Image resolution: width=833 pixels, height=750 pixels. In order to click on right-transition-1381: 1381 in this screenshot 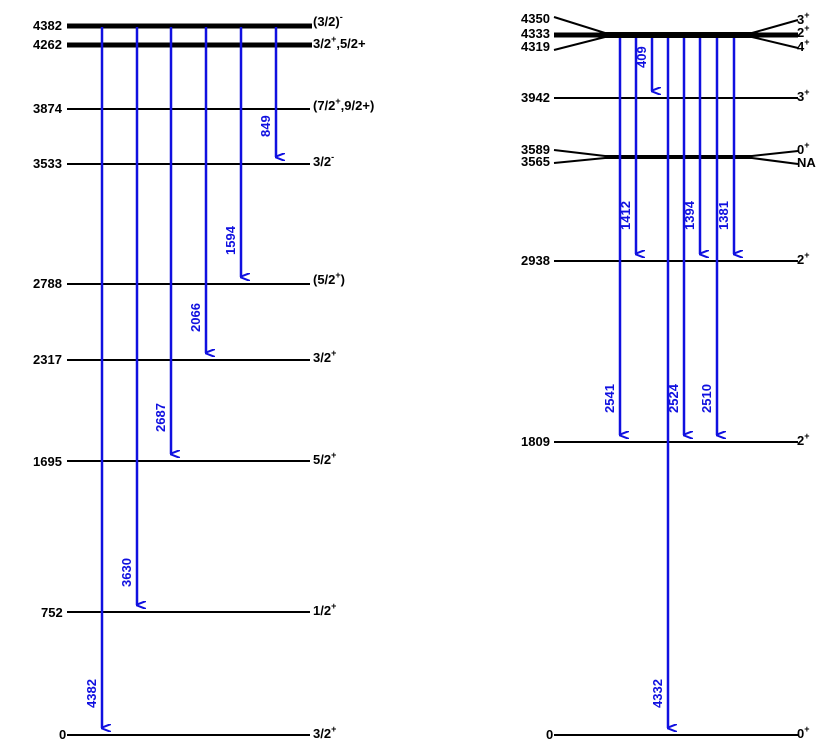, I will do `click(725, 146)`.